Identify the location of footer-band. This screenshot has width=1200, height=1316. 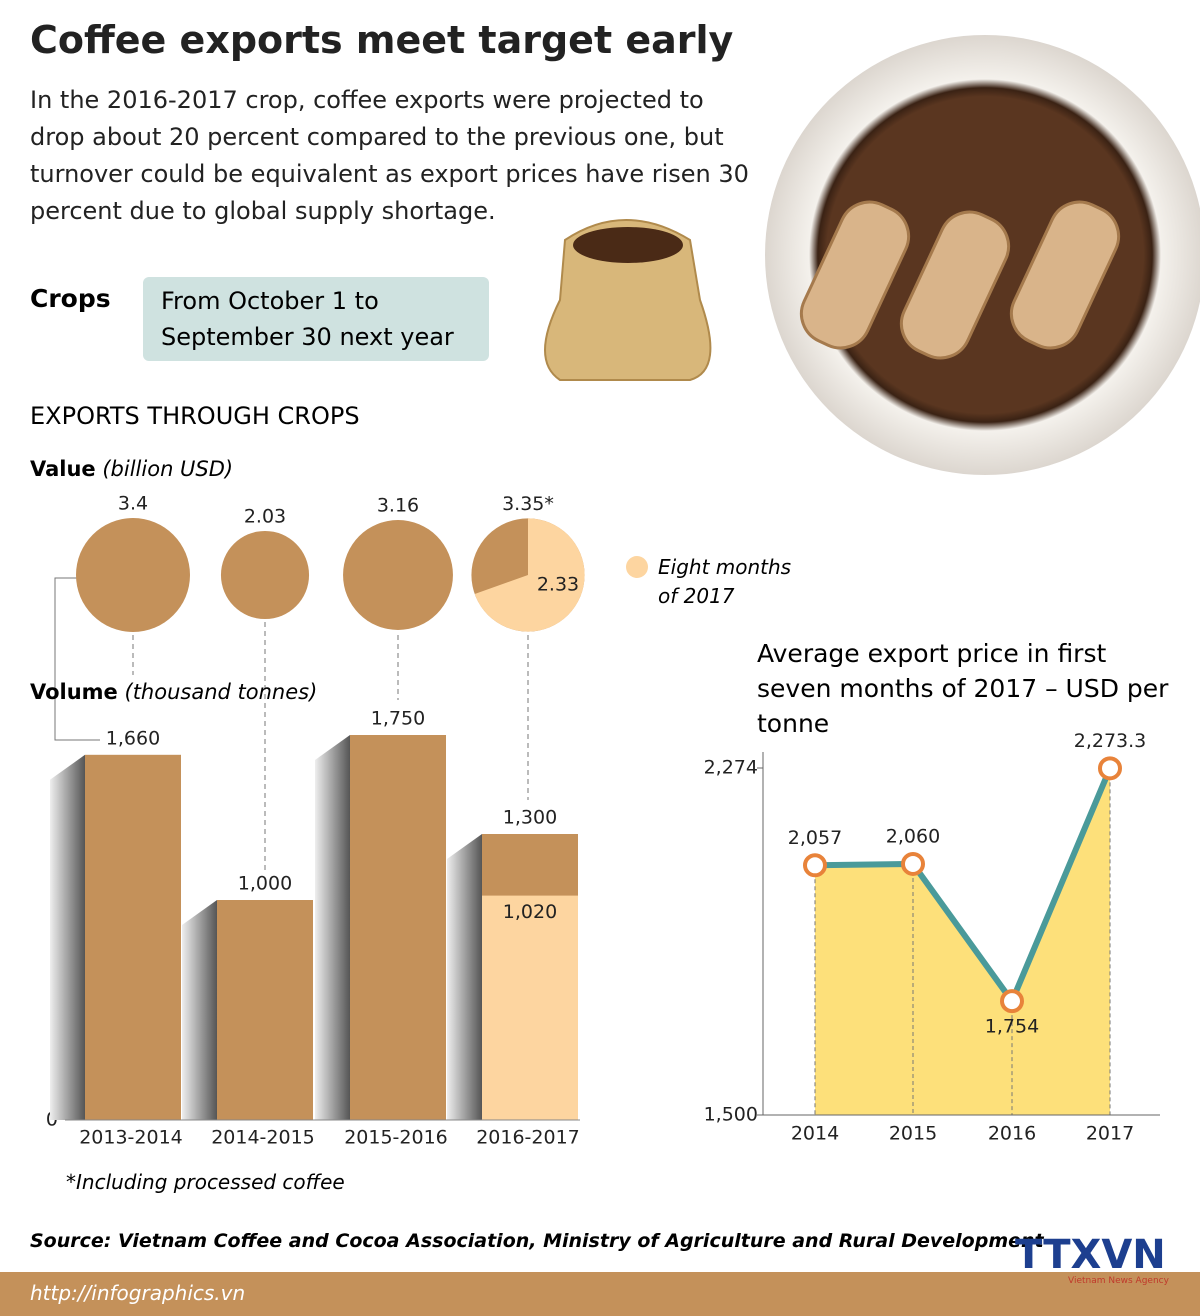
(600, 1294).